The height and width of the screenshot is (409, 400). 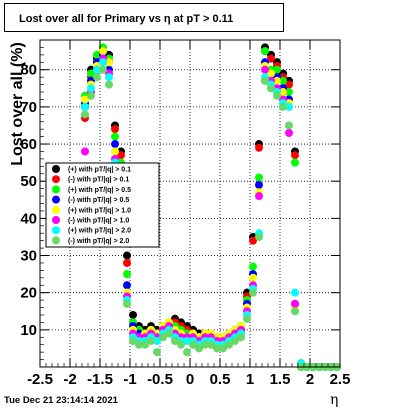 I want to click on legend-box, so click(x=102, y=205).